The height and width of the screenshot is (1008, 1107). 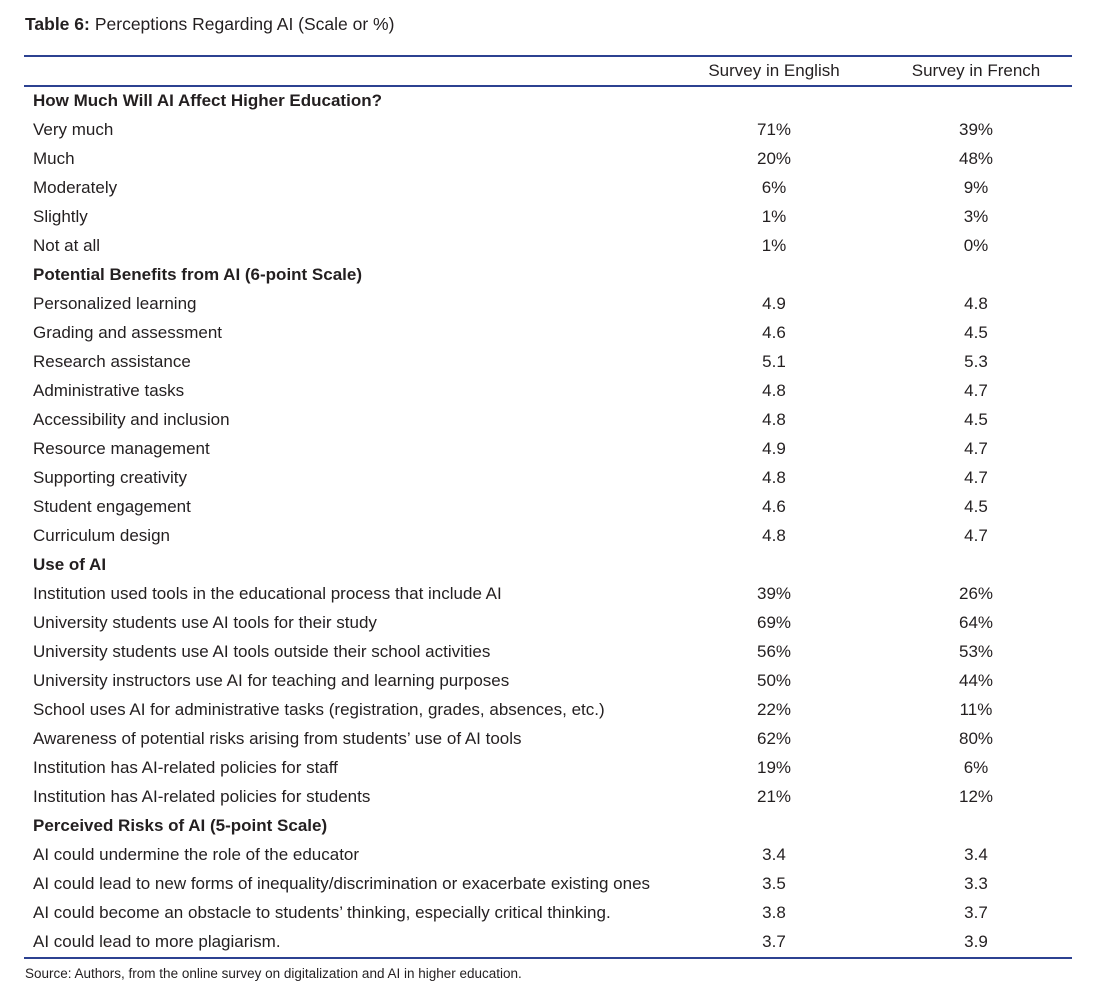 What do you see at coordinates (774, 130) in the screenshot?
I see `value-english: 71%` at bounding box center [774, 130].